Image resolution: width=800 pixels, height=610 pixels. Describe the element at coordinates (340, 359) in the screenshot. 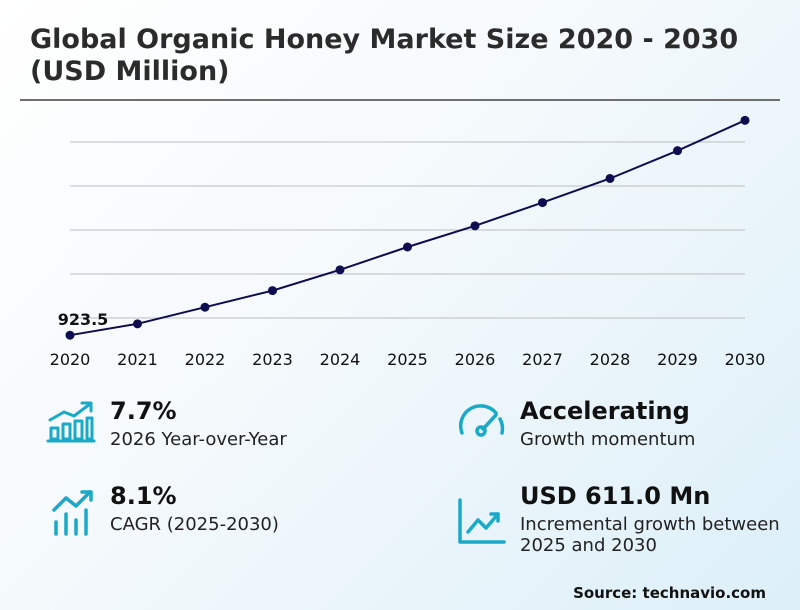

I see `x-tick-label: 2024` at that location.